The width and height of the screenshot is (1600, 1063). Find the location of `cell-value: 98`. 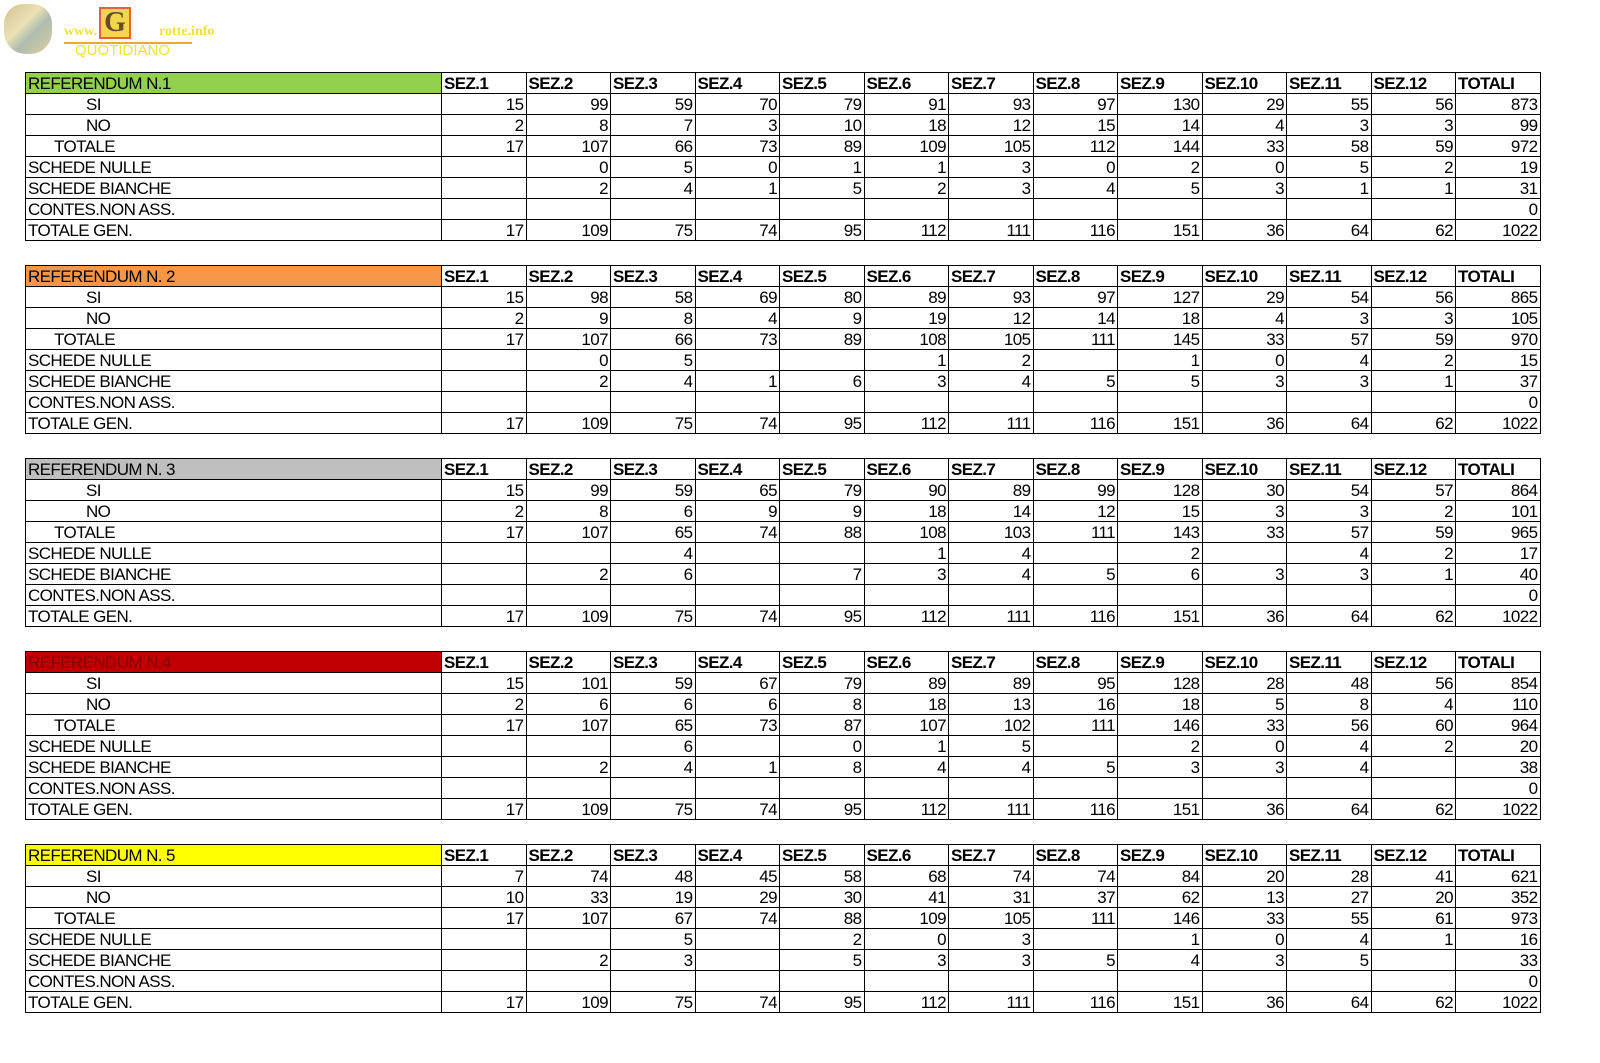

cell-value: 98 is located at coordinates (568, 297).